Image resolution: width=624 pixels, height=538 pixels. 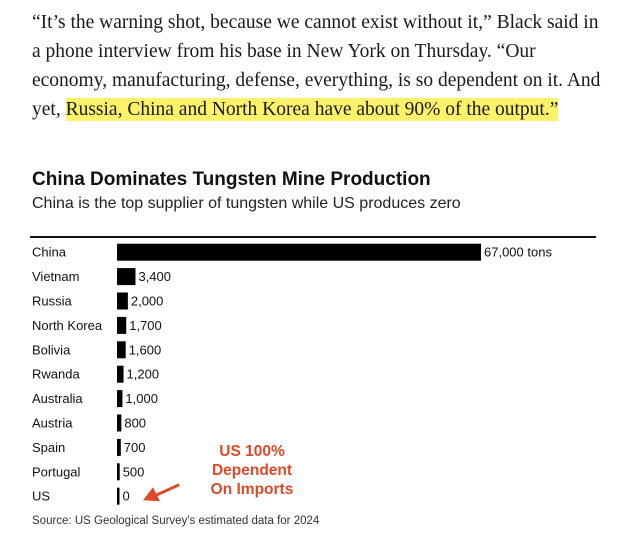 What do you see at coordinates (55, 276) in the screenshot?
I see `category-label: Vietnam` at bounding box center [55, 276].